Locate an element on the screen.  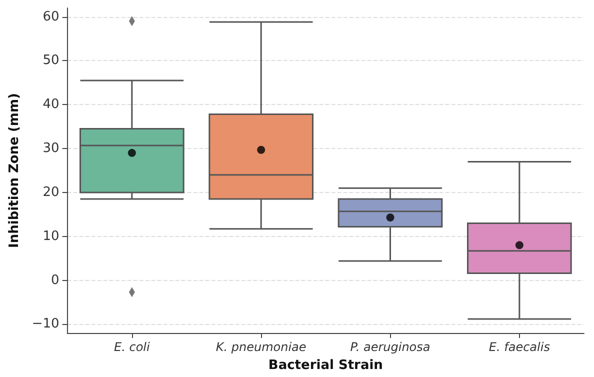
y-tick-label: 20 is located at coordinates (51, 192).